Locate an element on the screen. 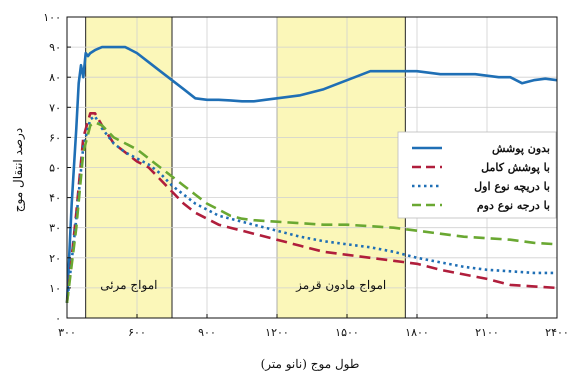  legend-label-0: بدون پوشش is located at coordinates (521, 148).